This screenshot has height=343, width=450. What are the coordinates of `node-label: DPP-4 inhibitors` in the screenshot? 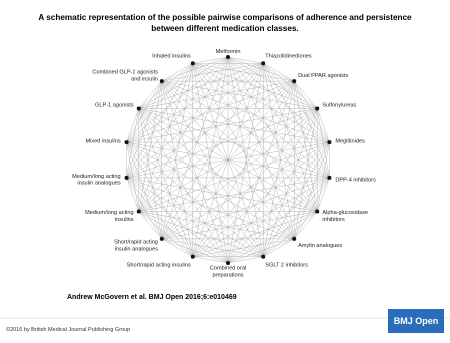 It's located at (355, 180).